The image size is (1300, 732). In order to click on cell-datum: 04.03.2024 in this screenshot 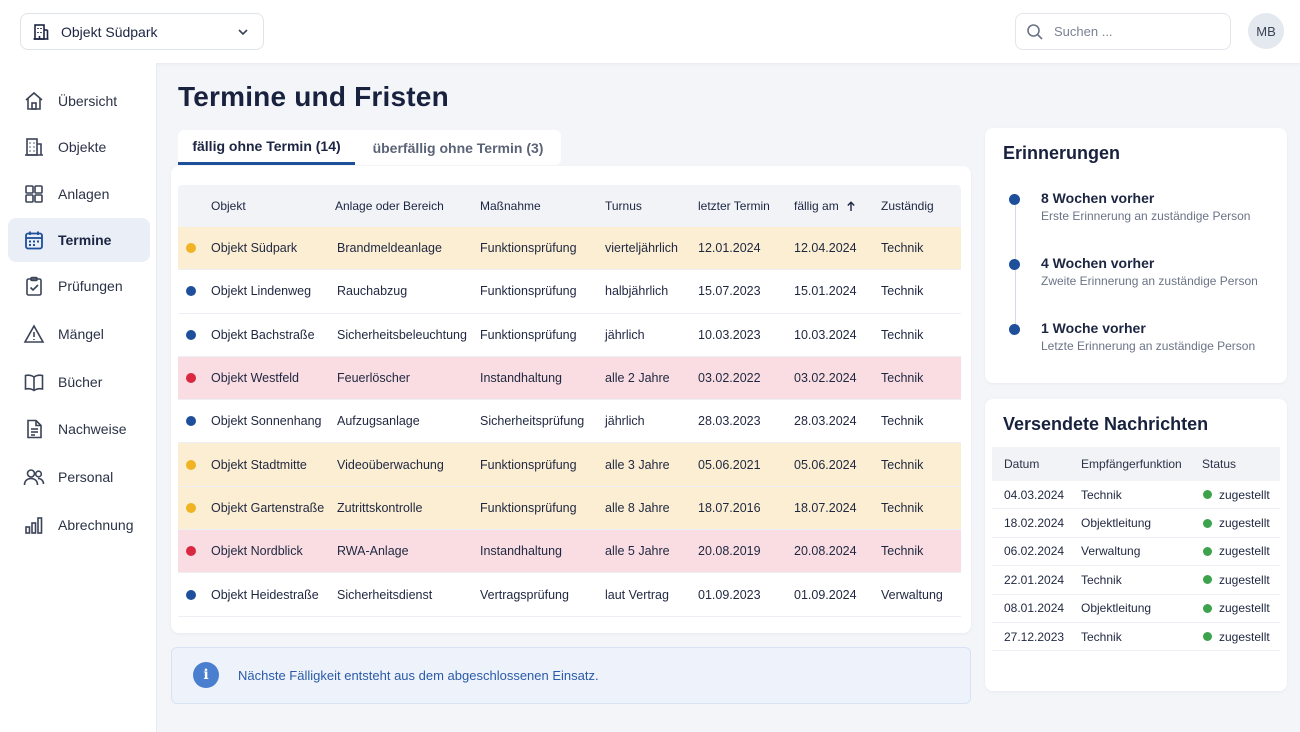, I will do `click(1034, 494)`.